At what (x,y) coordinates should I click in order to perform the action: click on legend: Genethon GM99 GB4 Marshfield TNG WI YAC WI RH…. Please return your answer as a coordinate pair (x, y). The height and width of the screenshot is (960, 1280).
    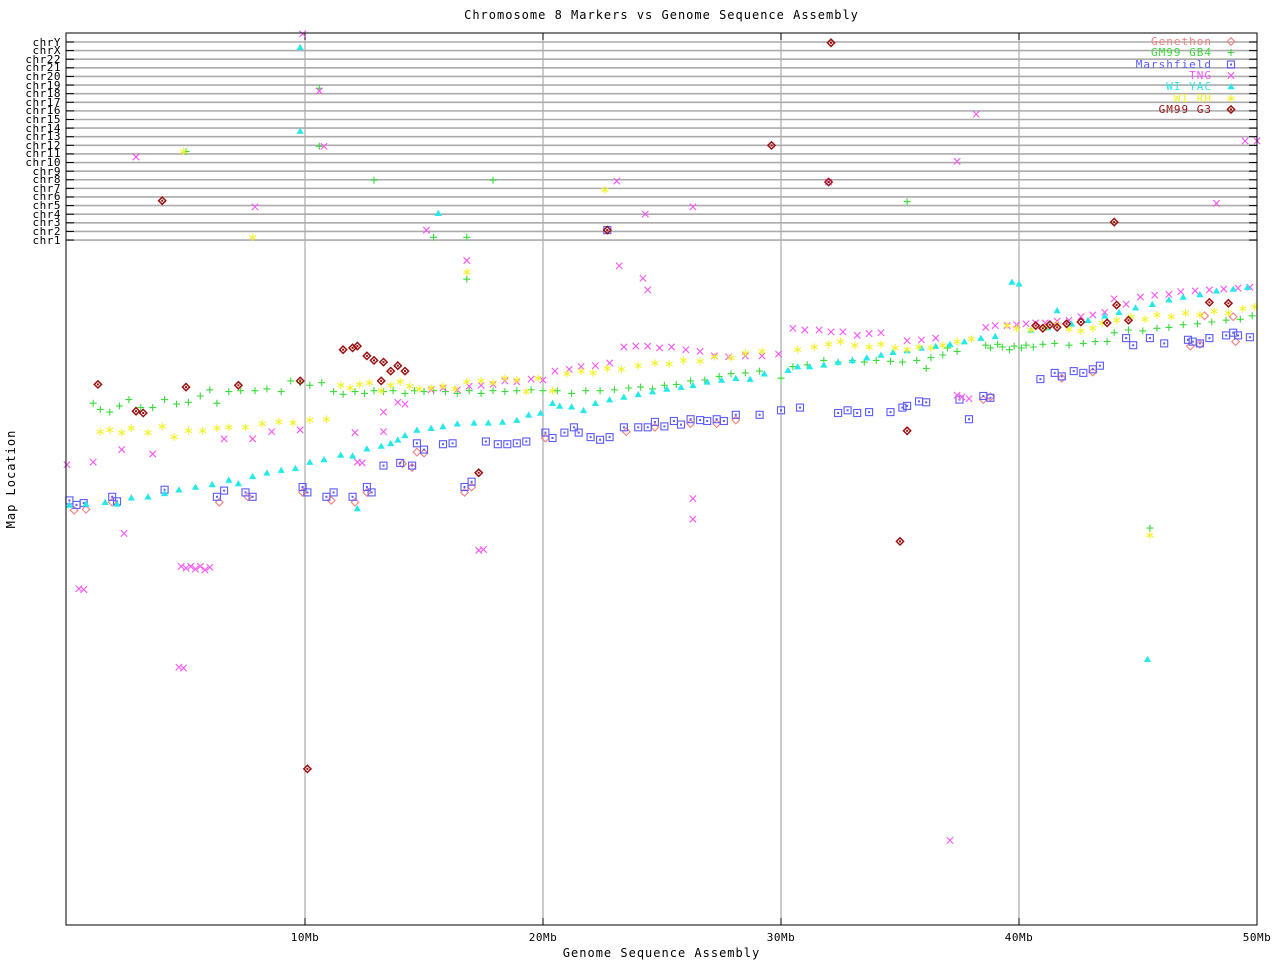
    Looking at the image, I should click on (1187, 75).